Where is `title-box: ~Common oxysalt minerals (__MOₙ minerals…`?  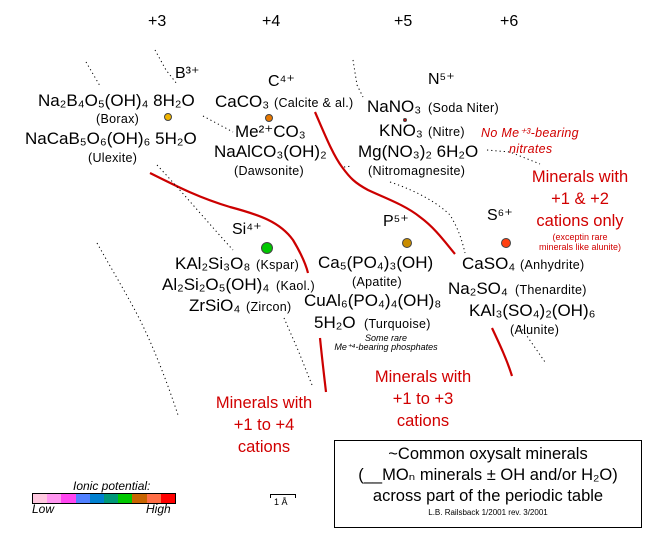
title-box: ~Common oxysalt minerals (__MOₙ minerals… is located at coordinates (488, 484).